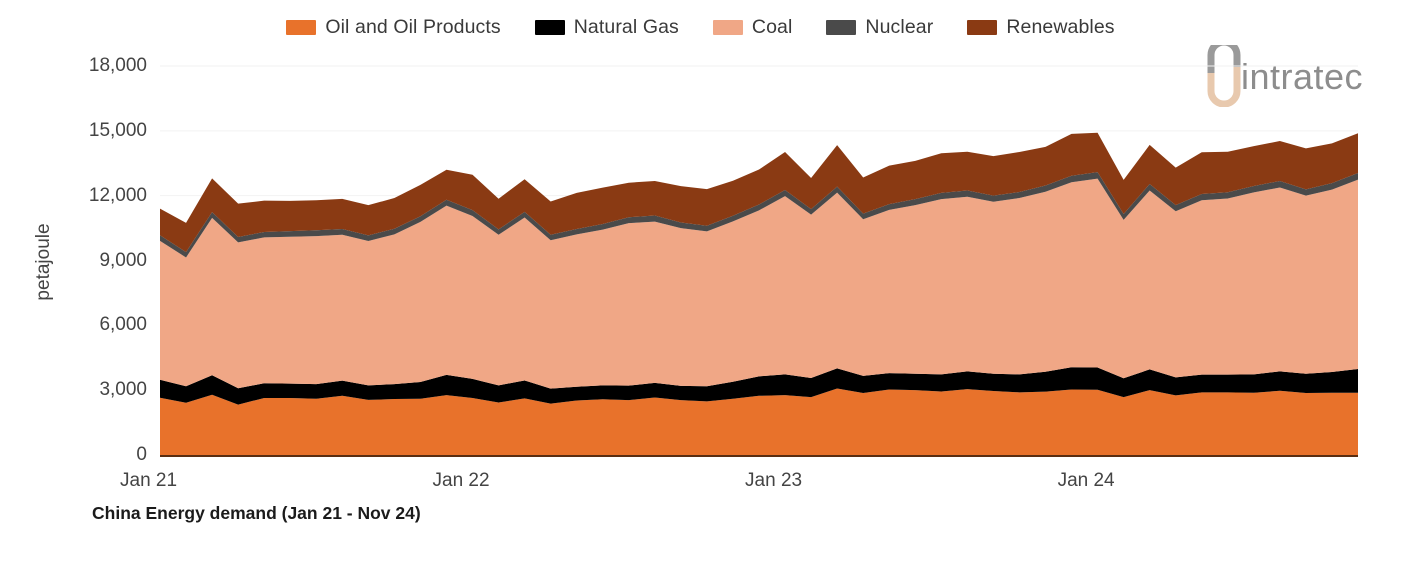 The image size is (1401, 561). Describe the element at coordinates (123, 325) in the screenshot. I see `y-axis-tick-label: 6,000` at that location.